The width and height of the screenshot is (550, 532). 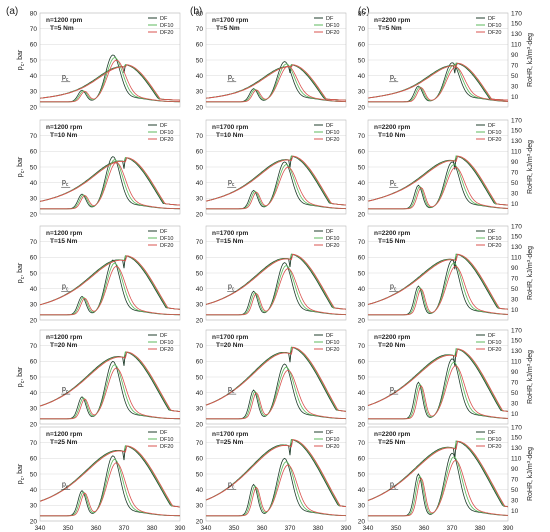 I want to click on y-right-tick-label: 170, so click(x=516, y=330).